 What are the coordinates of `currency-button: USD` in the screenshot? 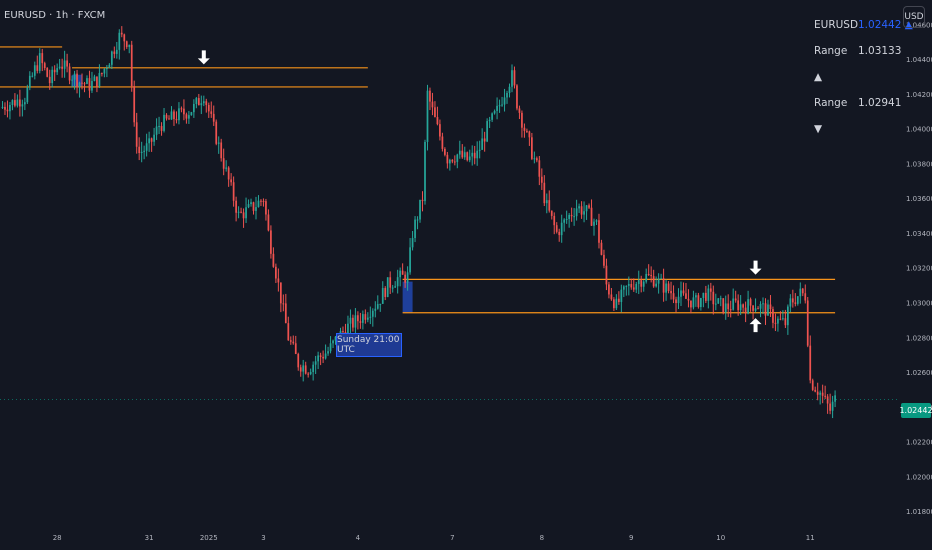 It's located at (914, 17).